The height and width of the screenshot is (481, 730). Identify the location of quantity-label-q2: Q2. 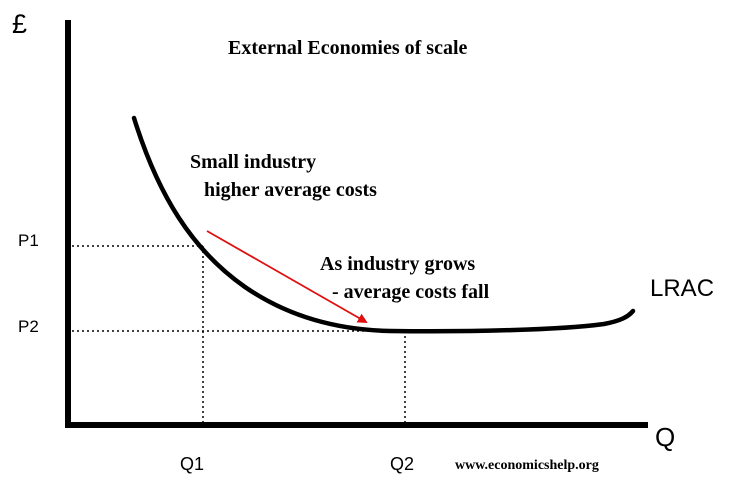
(402, 464).